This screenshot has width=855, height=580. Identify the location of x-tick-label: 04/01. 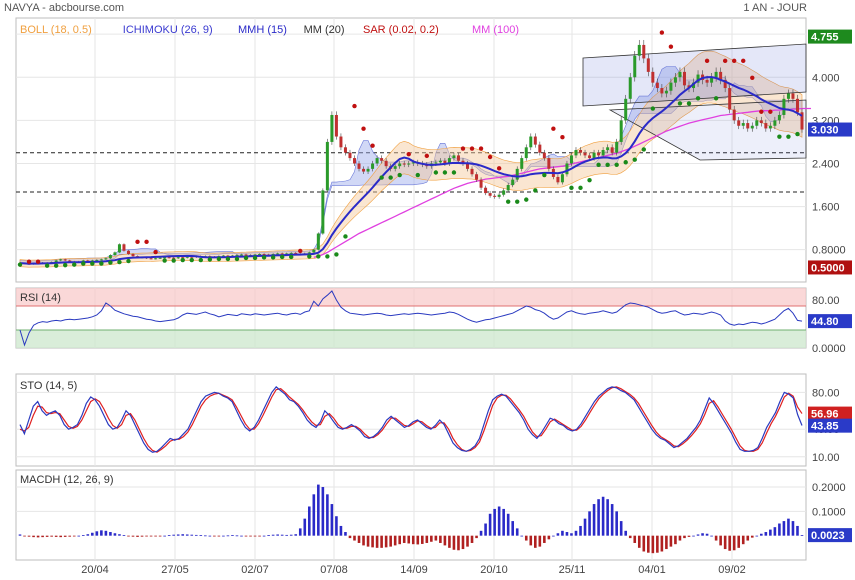
(652, 570).